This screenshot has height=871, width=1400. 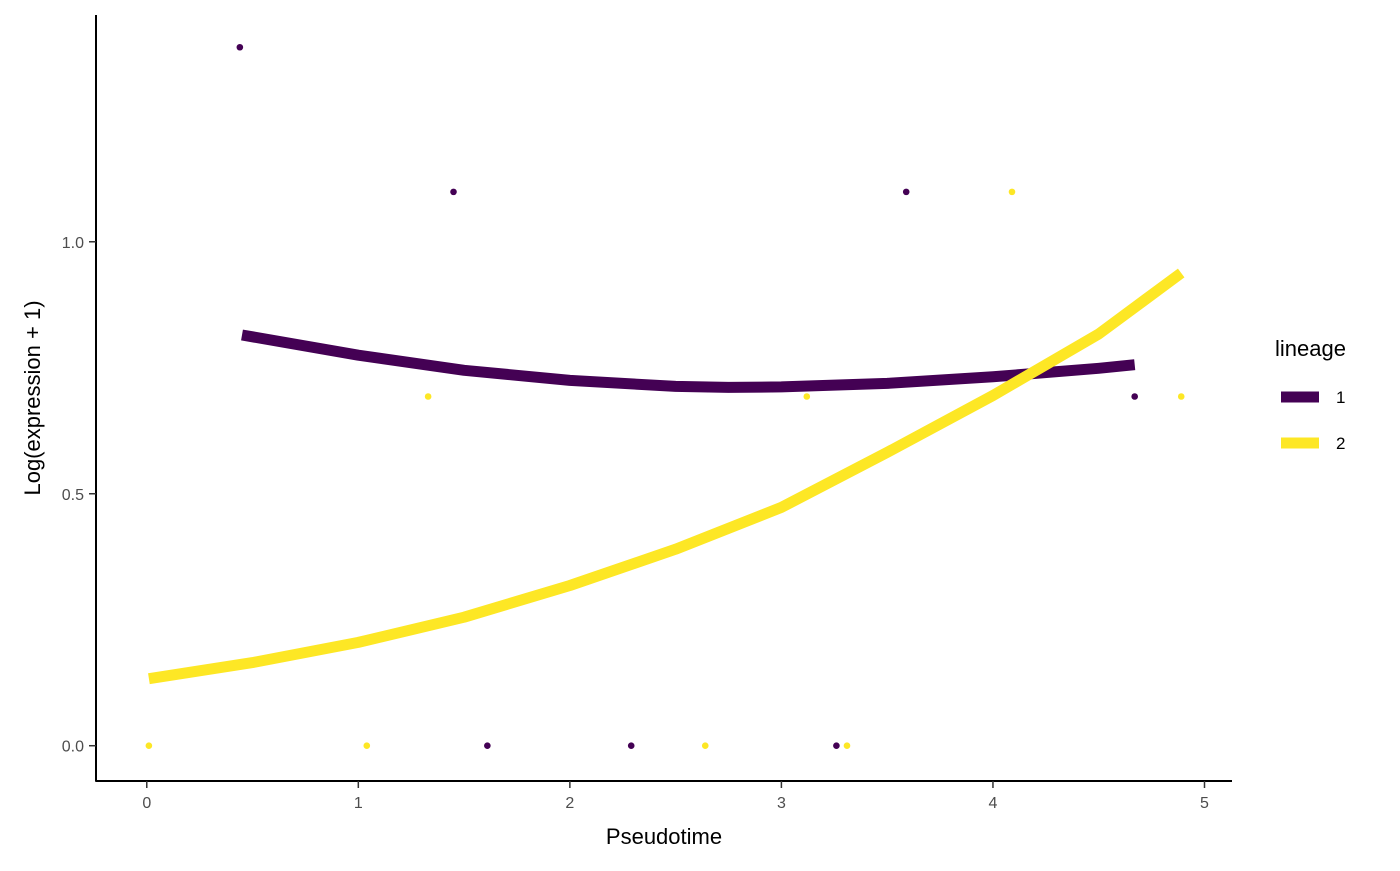 I want to click on y-tick-label: 0.5, so click(x=73, y=495).